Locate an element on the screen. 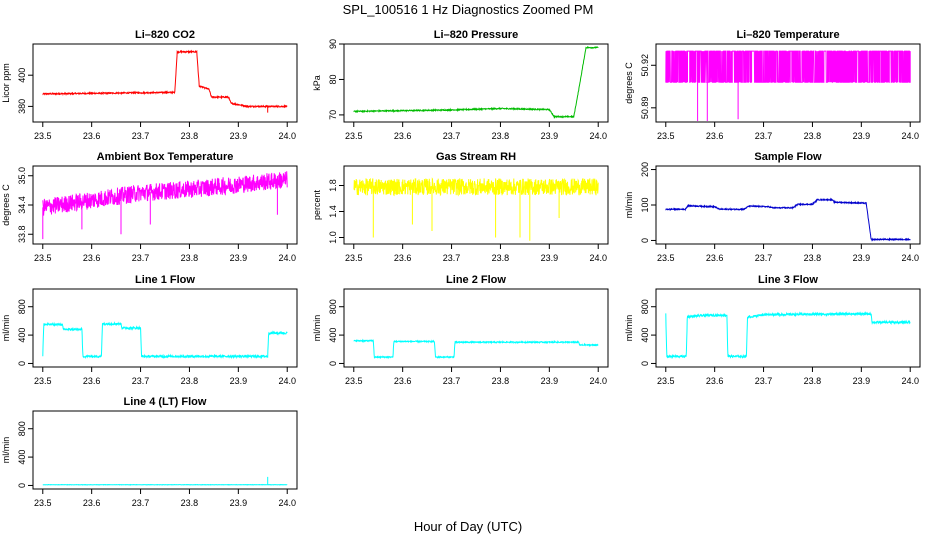  panel-3-xtick-label: 24.0 is located at coordinates (910, 136).